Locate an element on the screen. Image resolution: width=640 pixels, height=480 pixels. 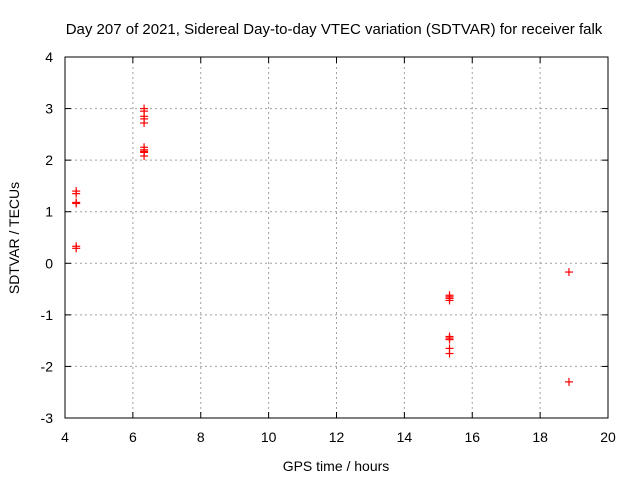
x-tick-label: 4 is located at coordinates (65, 437).